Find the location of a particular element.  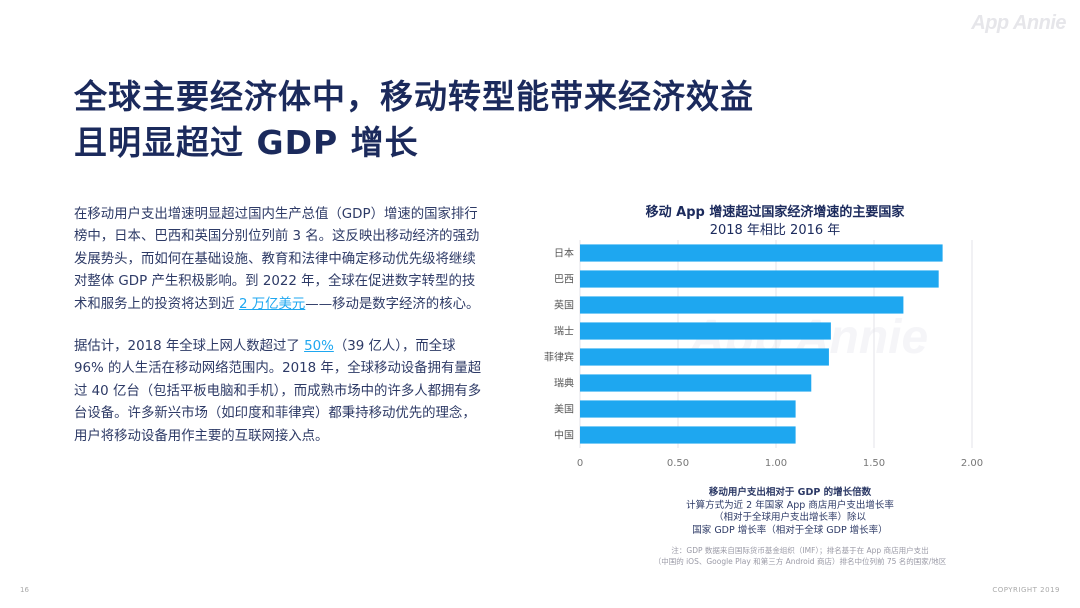

chart-title: 移动 App 增速超过国家经济增速的主要国家 is located at coordinates (775, 212).